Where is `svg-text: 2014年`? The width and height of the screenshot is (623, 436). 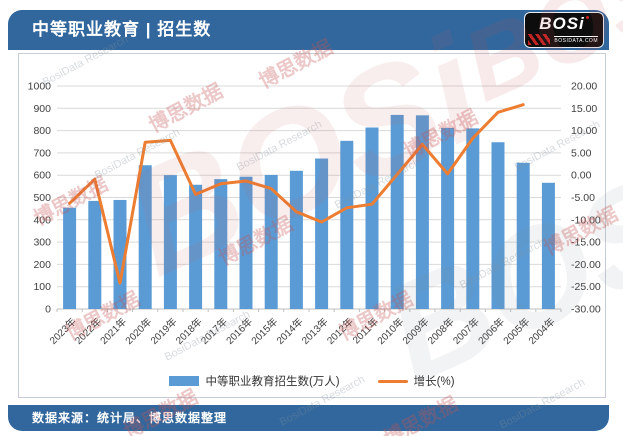 svg-text: 2014年 is located at coordinates (290, 331).